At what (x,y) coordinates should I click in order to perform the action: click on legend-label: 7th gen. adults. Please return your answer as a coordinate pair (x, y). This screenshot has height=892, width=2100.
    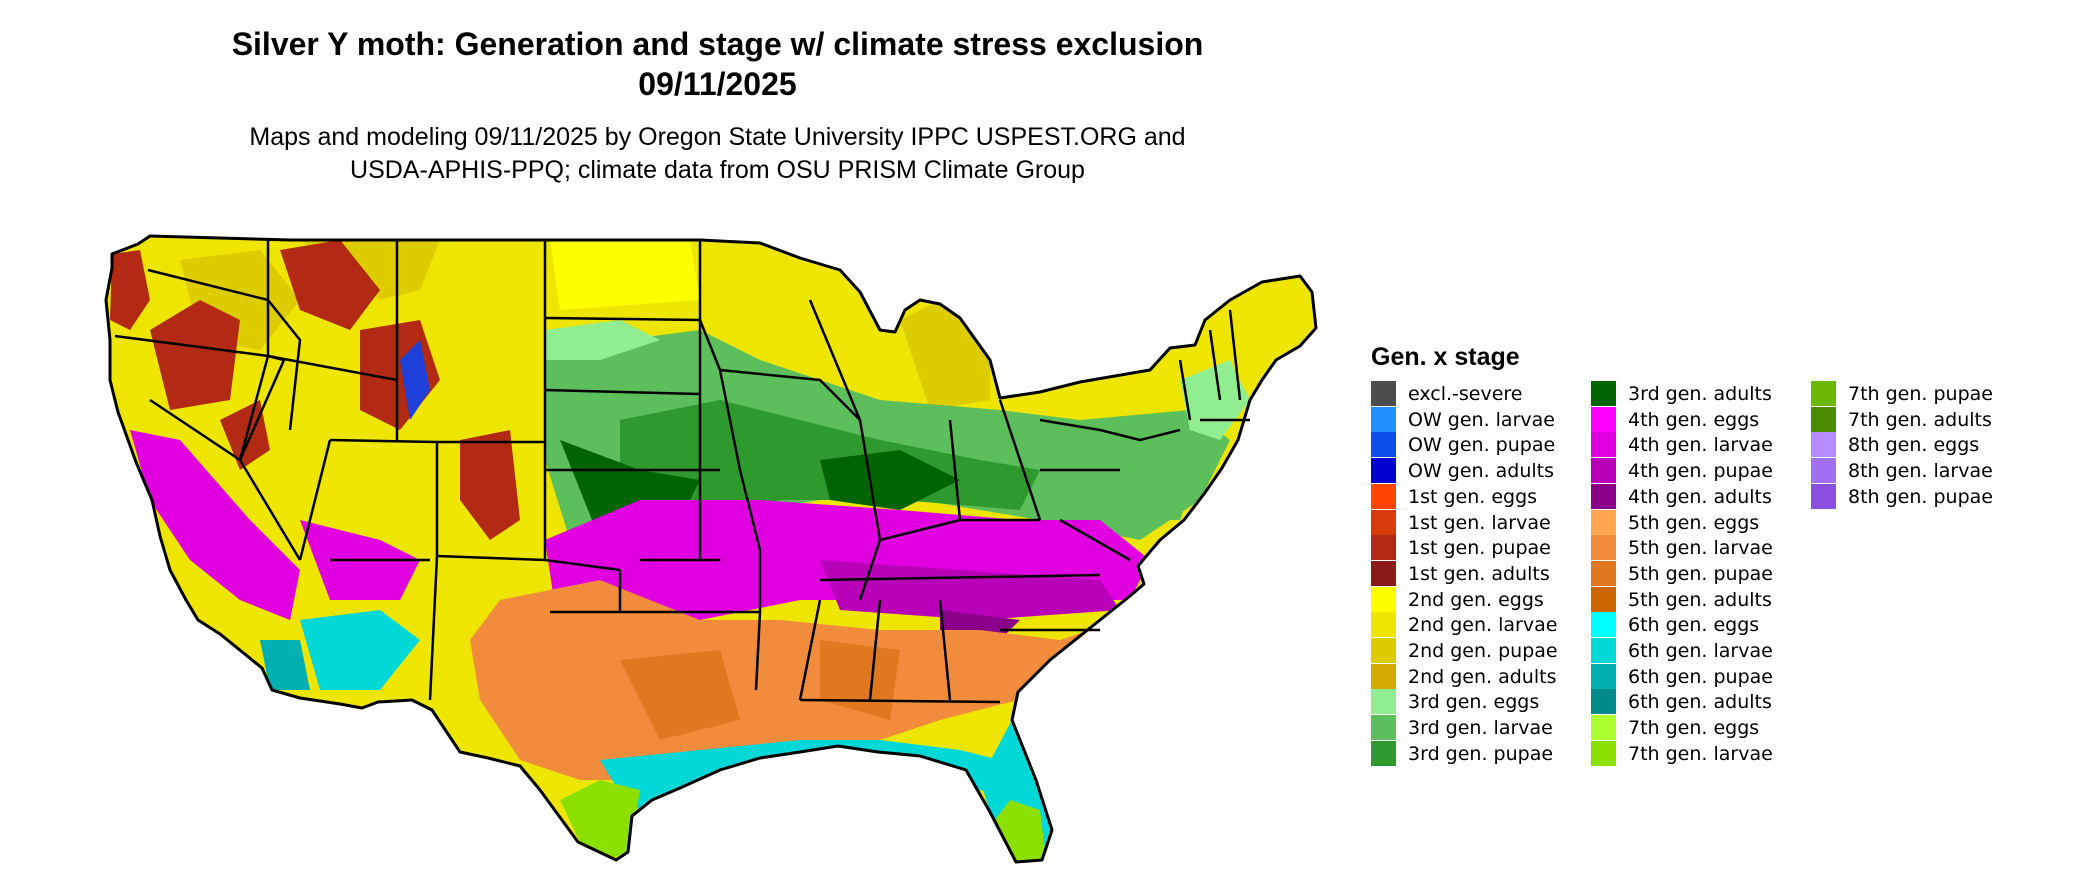
    Looking at the image, I should click on (1920, 419).